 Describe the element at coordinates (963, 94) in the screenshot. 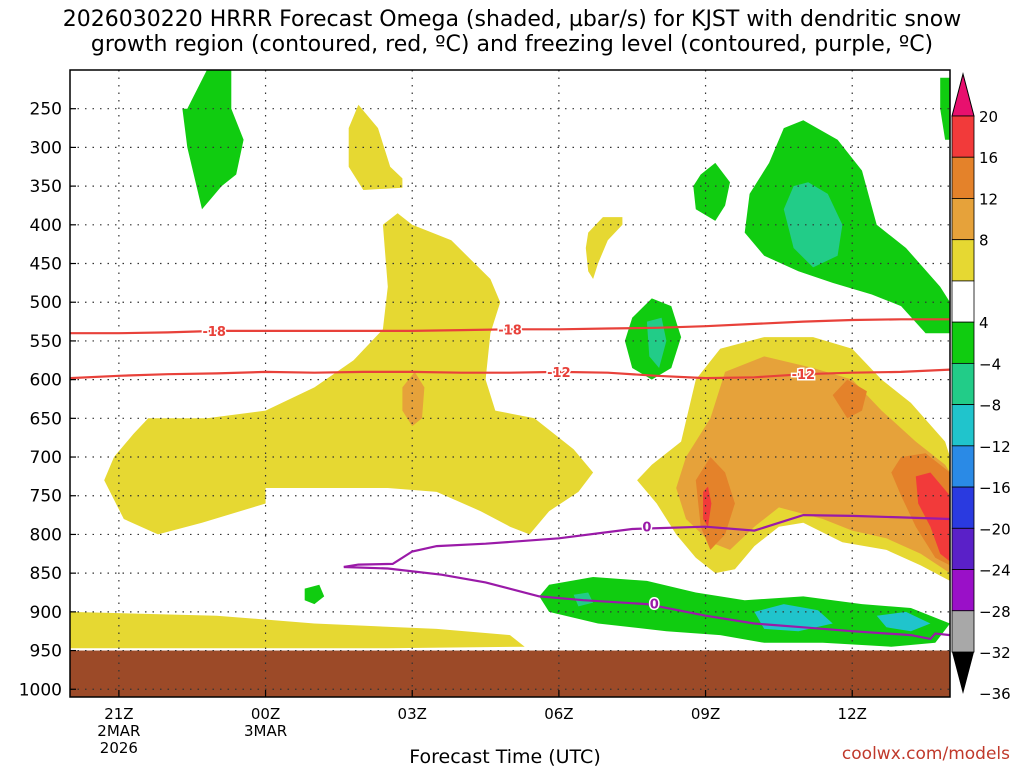

I see `colorbar-top-arrow` at that location.